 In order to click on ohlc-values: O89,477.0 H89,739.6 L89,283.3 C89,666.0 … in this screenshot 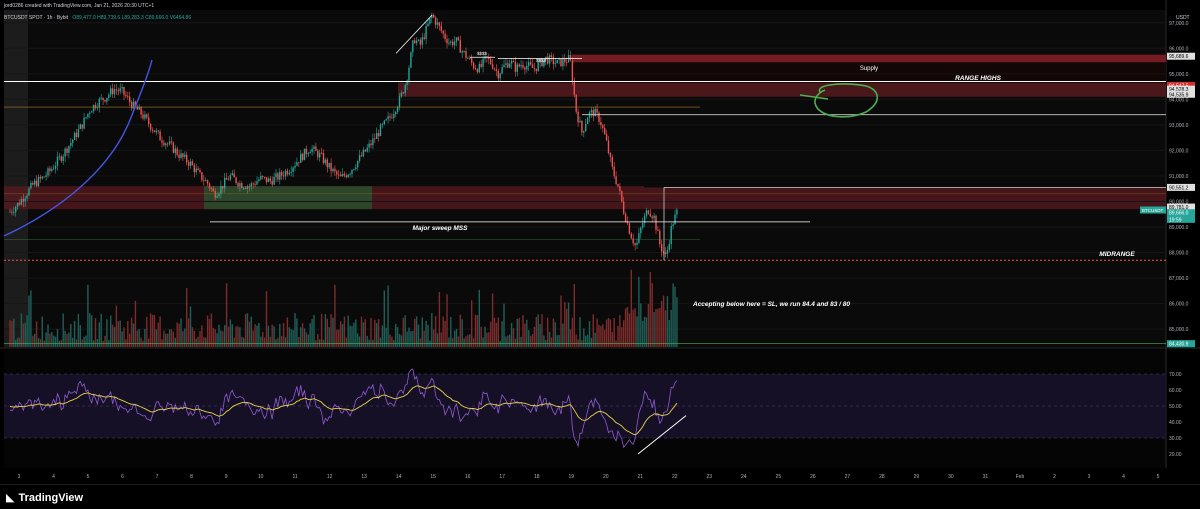, I will do `click(132, 18)`.